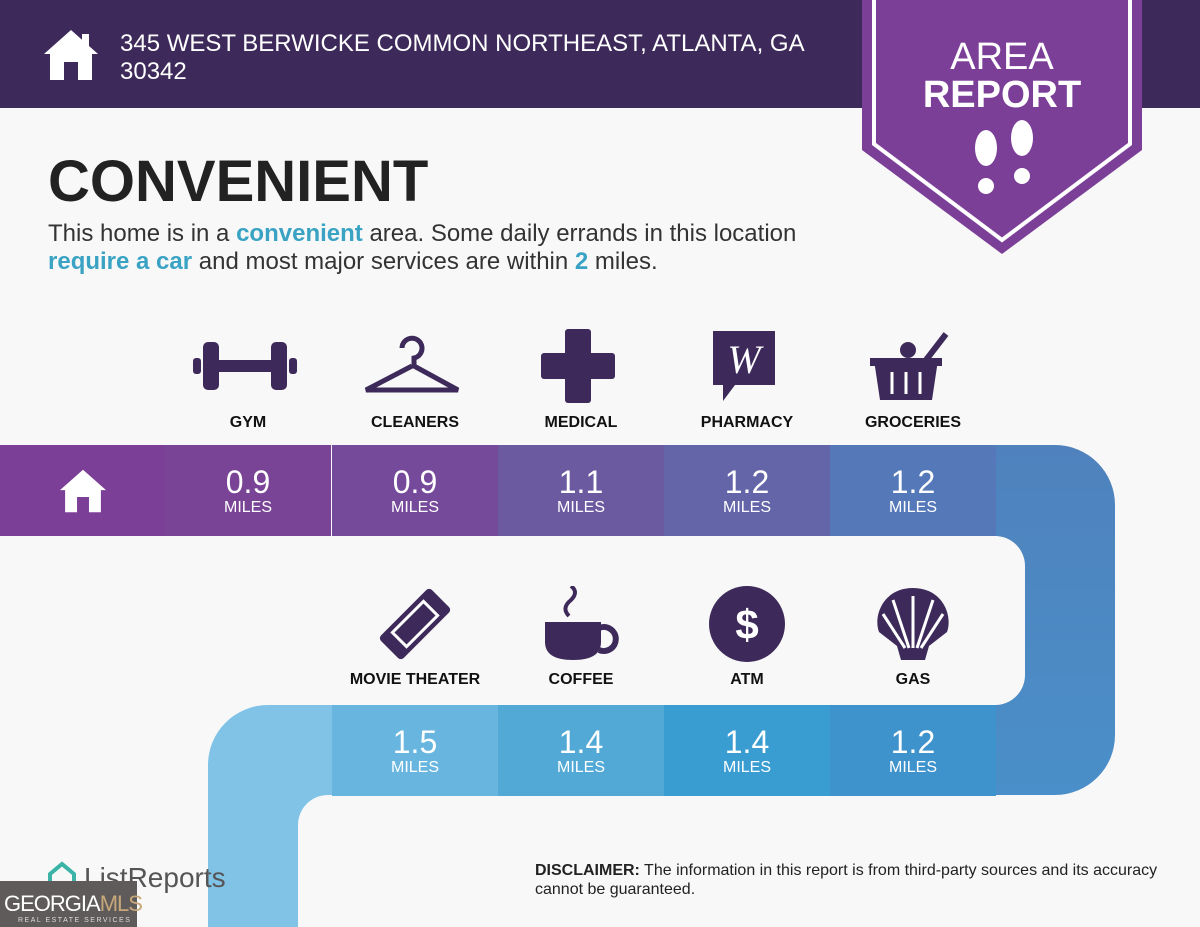 Image resolution: width=1200 pixels, height=927 pixels. I want to click on distance-cell-cleaners: 0.9 MILES, so click(415, 490).